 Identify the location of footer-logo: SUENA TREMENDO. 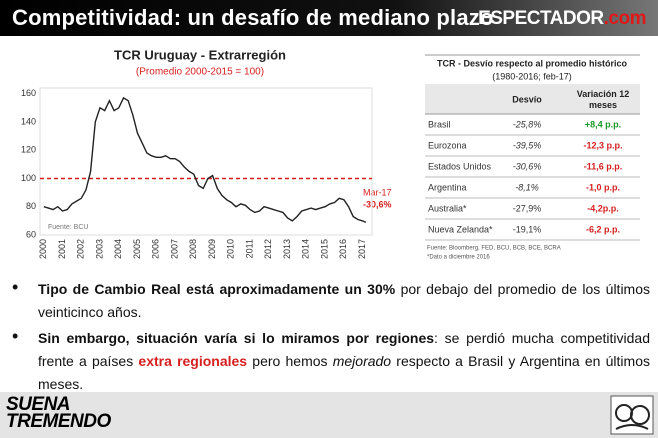
(58, 413).